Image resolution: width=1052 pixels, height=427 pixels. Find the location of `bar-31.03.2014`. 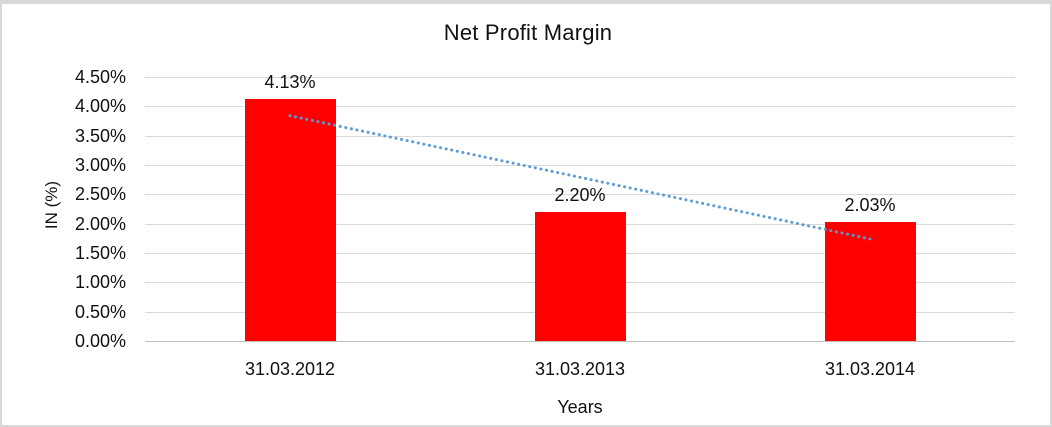

bar-31.03.2014 is located at coordinates (870, 281).